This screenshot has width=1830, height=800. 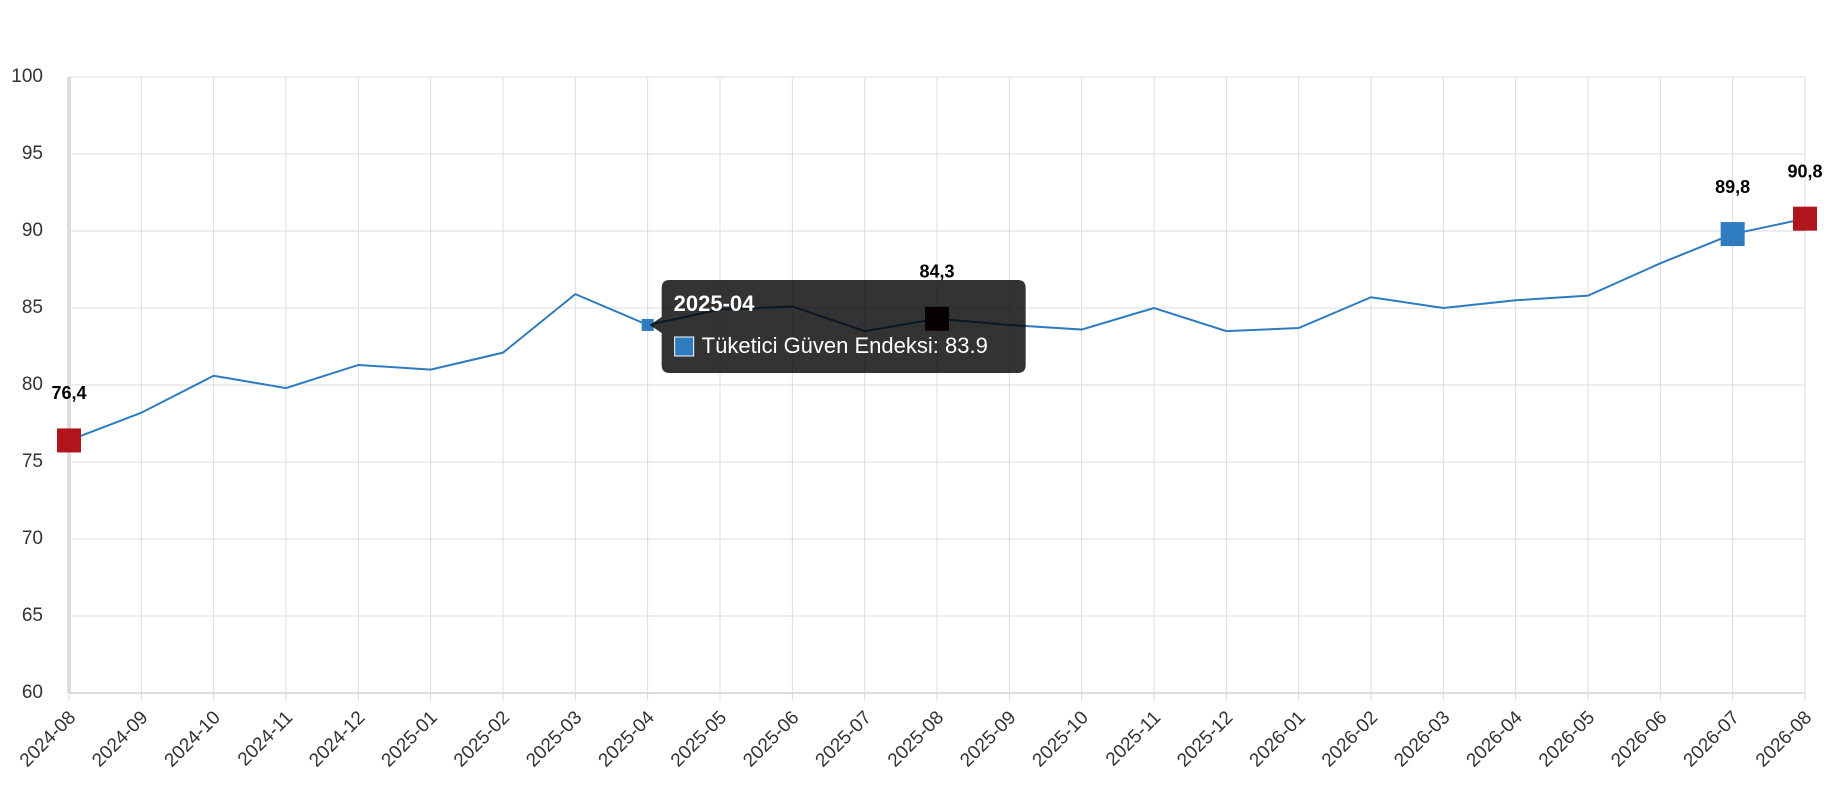 What do you see at coordinates (68, 393) in the screenshot?
I see `value-label: 76,4` at bounding box center [68, 393].